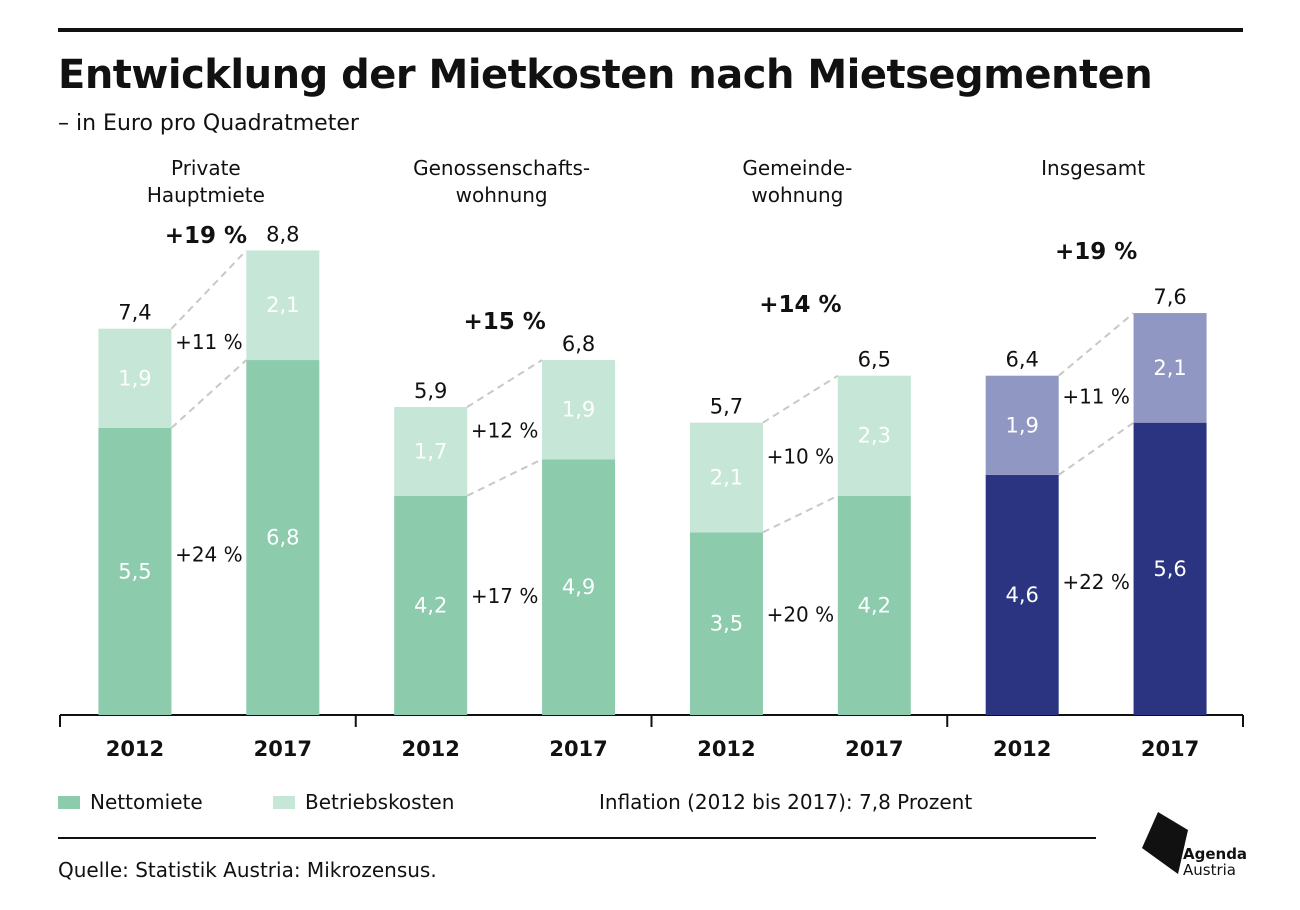  I want to click on legend-label-nettomiete: Nettomiete, so click(146, 802).